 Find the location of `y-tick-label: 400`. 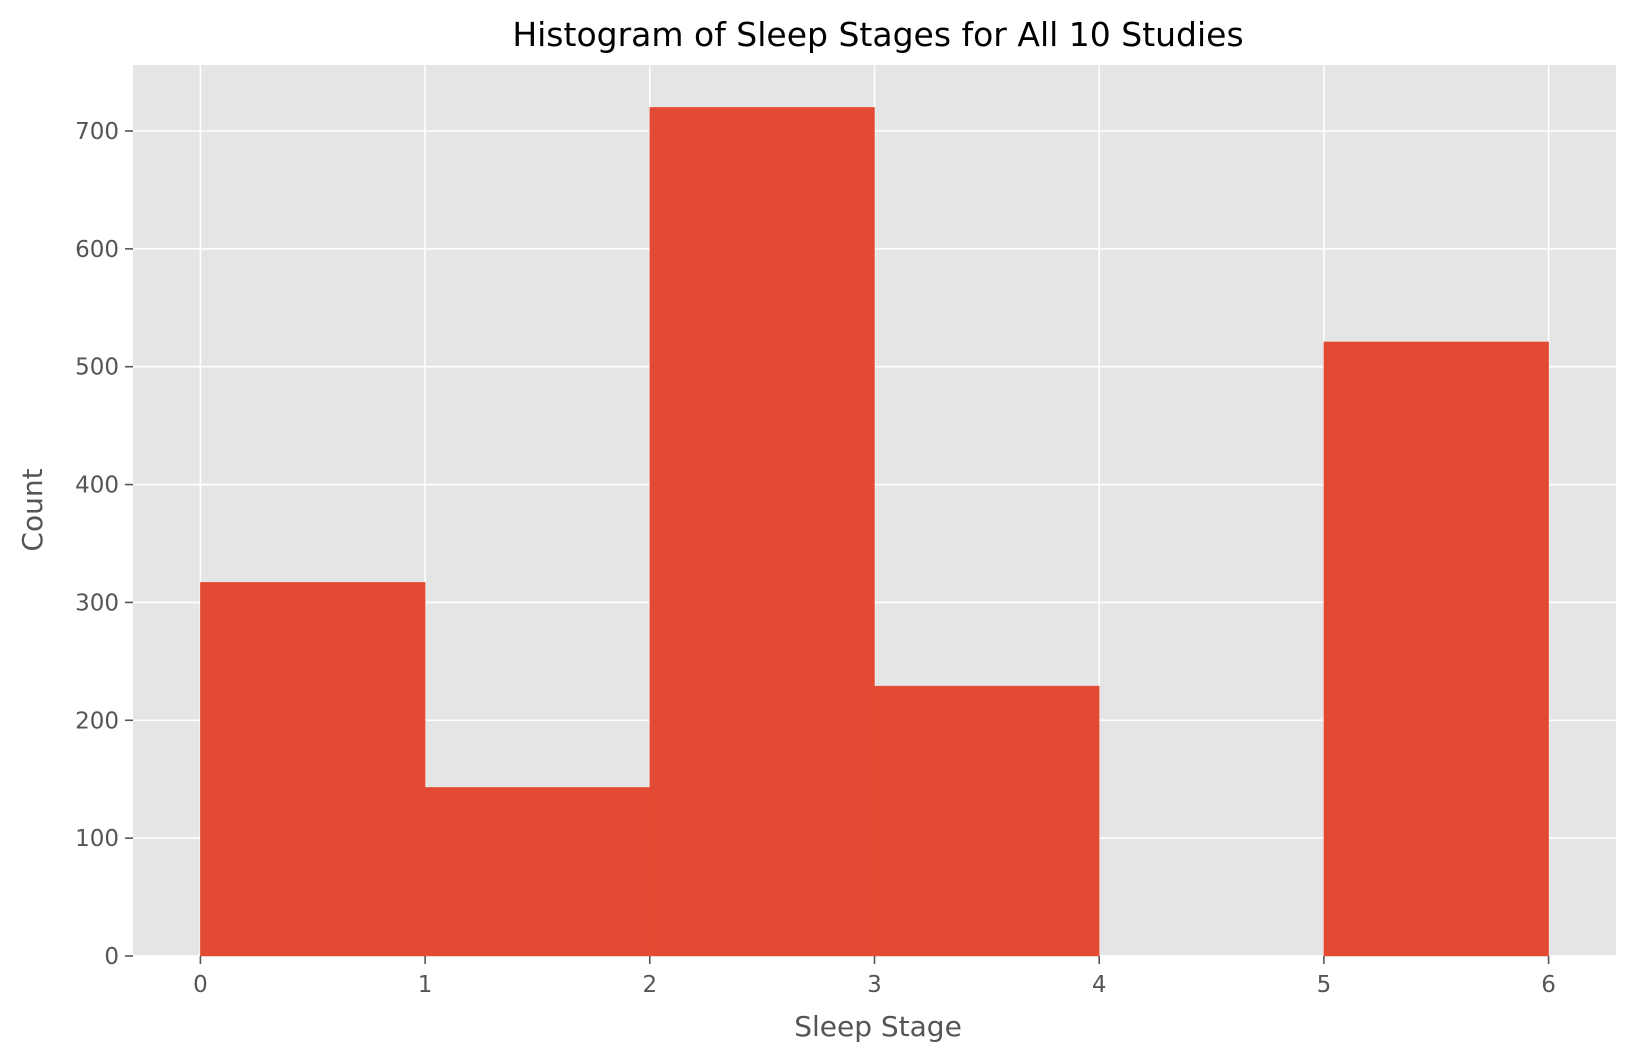

y-tick-label: 400 is located at coordinates (97, 486).